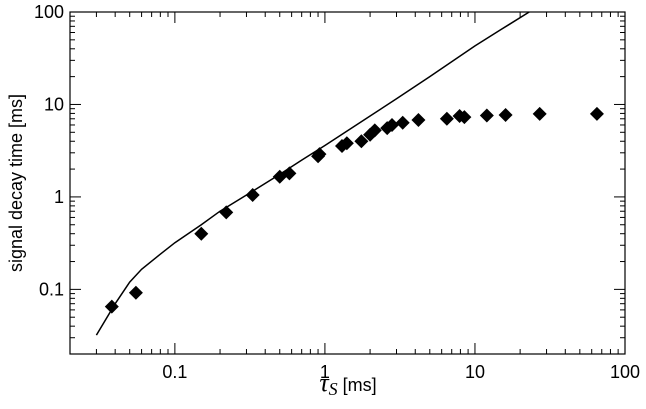 This screenshot has width=646, height=409. What do you see at coordinates (54, 104) in the screenshot?
I see `y-tick-label: 10` at bounding box center [54, 104].